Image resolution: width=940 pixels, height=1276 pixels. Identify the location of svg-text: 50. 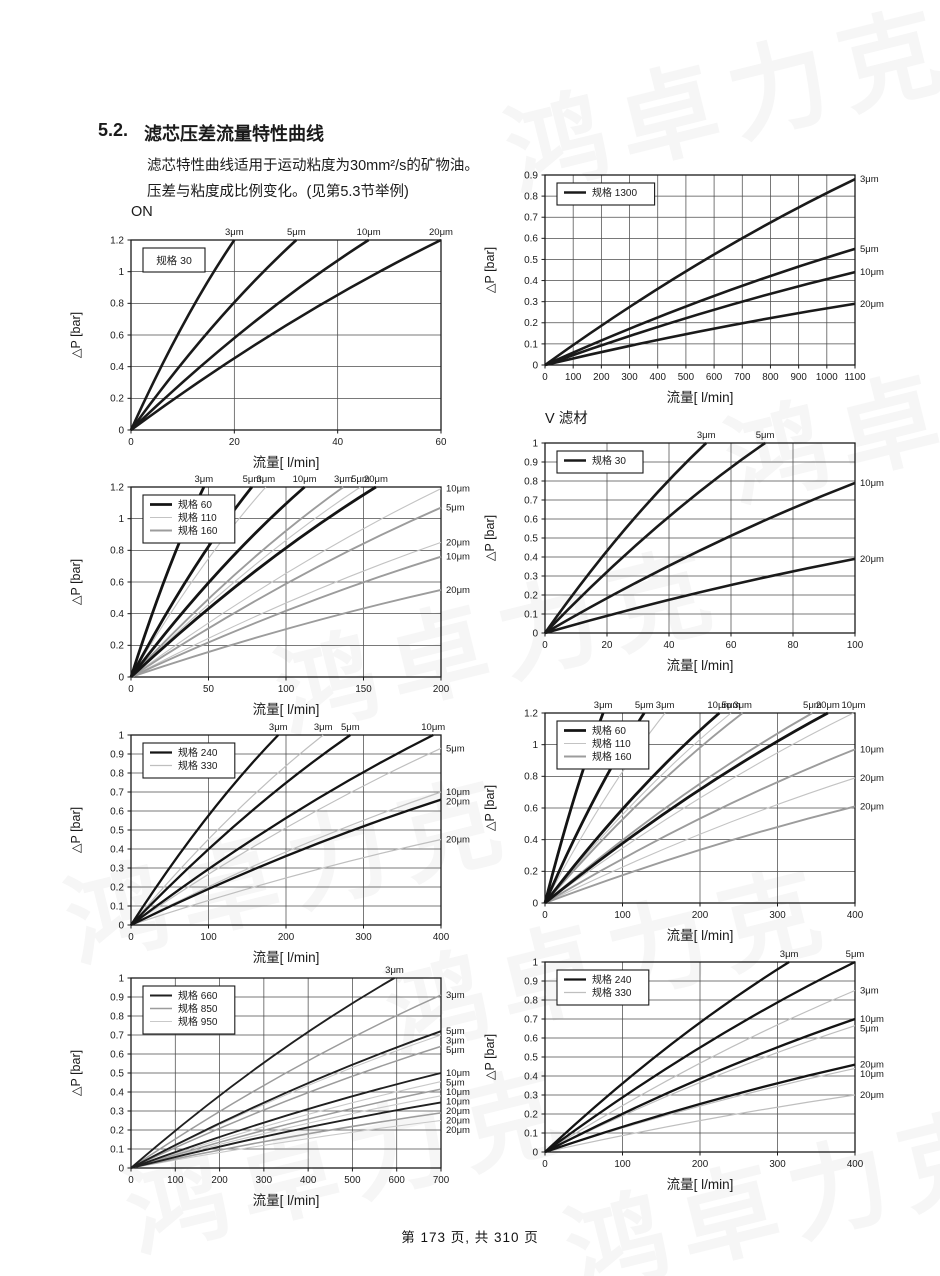
(208, 689).